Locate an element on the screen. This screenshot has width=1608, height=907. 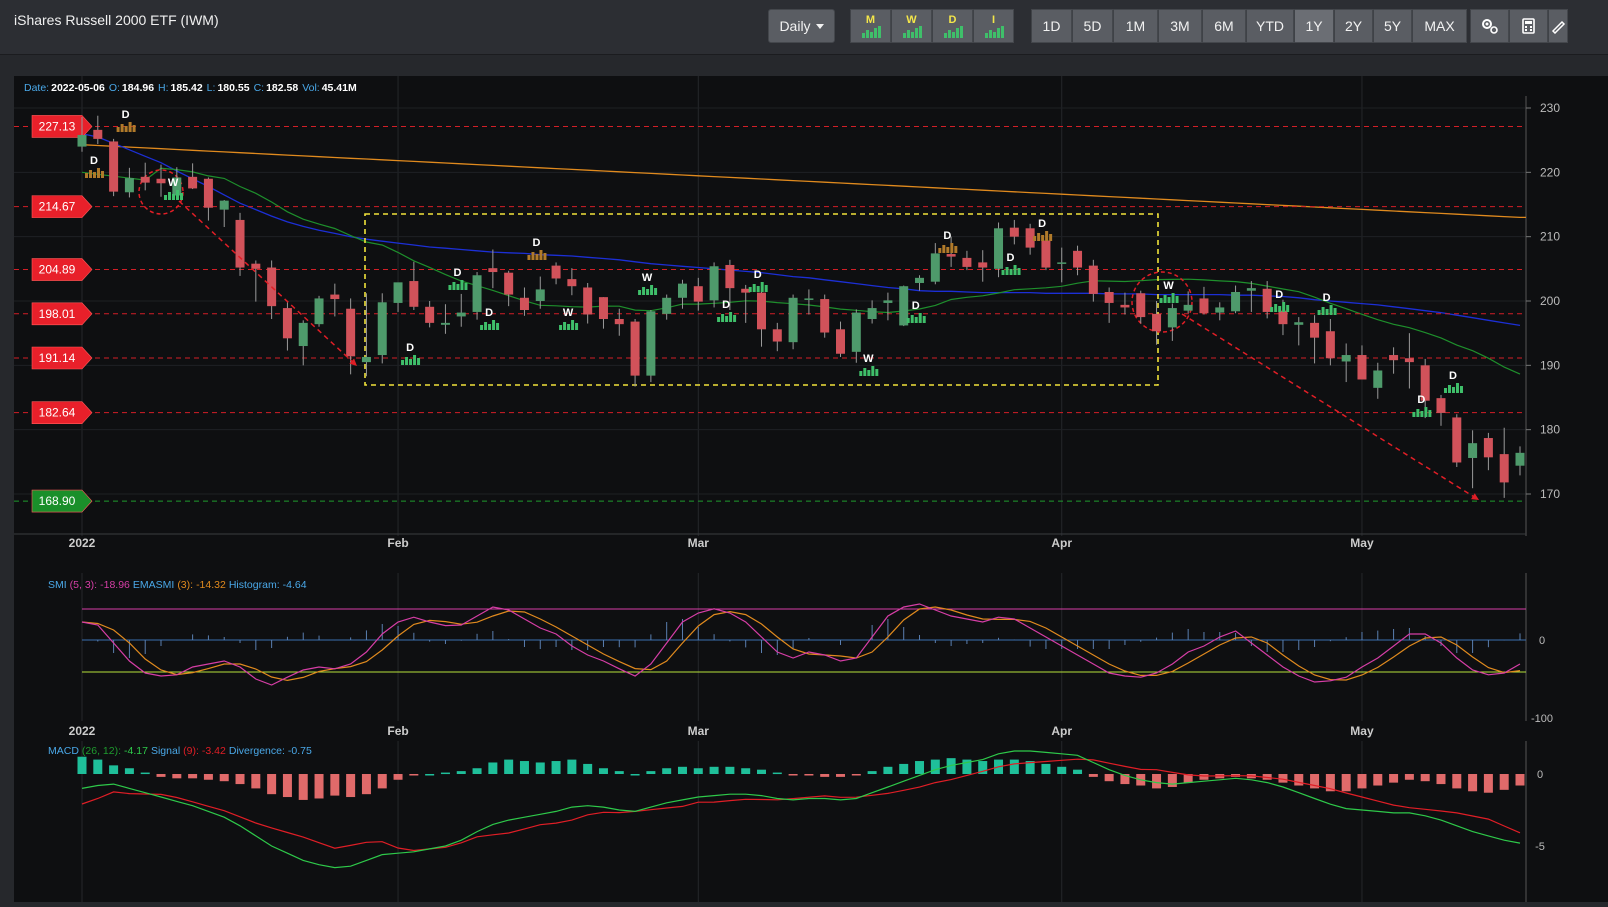
range-2y-button: 2Y is located at coordinates (1353, 26).